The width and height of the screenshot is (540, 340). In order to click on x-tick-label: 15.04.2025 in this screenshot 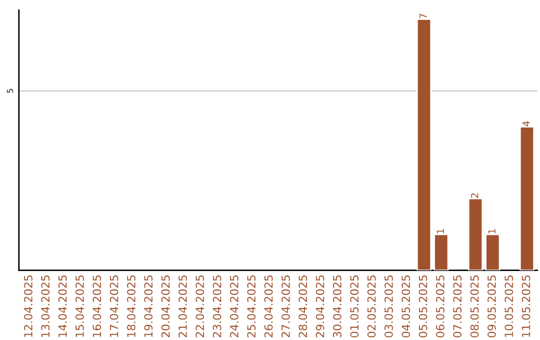, I will do `click(80, 306)`.